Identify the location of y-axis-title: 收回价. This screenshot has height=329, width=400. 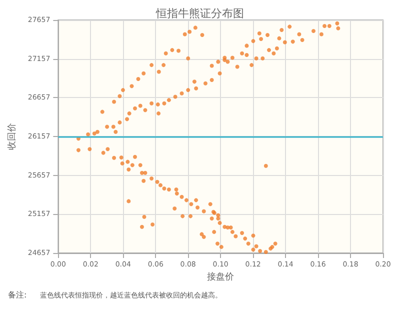
(12, 136).